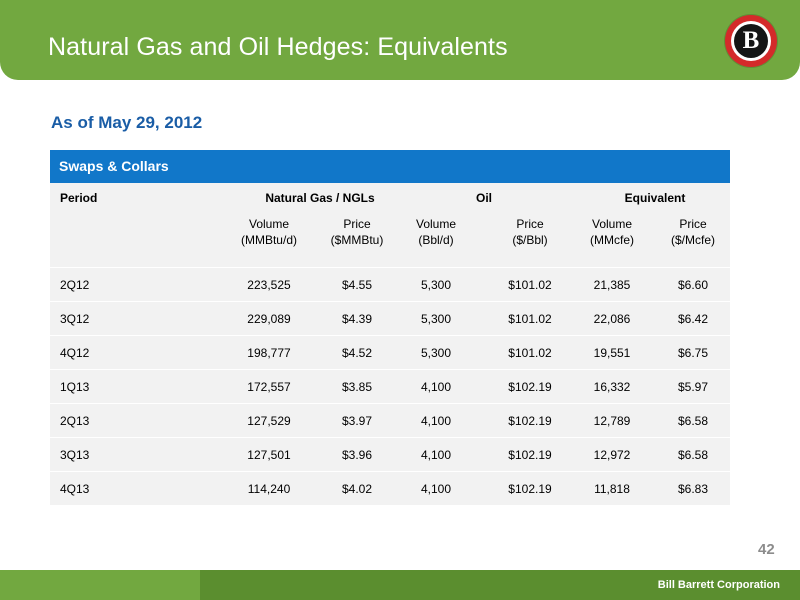 Image resolution: width=800 pixels, height=600 pixels. What do you see at coordinates (320, 198) in the screenshot?
I see `natural-gas-header: Natural Gas / NGLs` at bounding box center [320, 198].